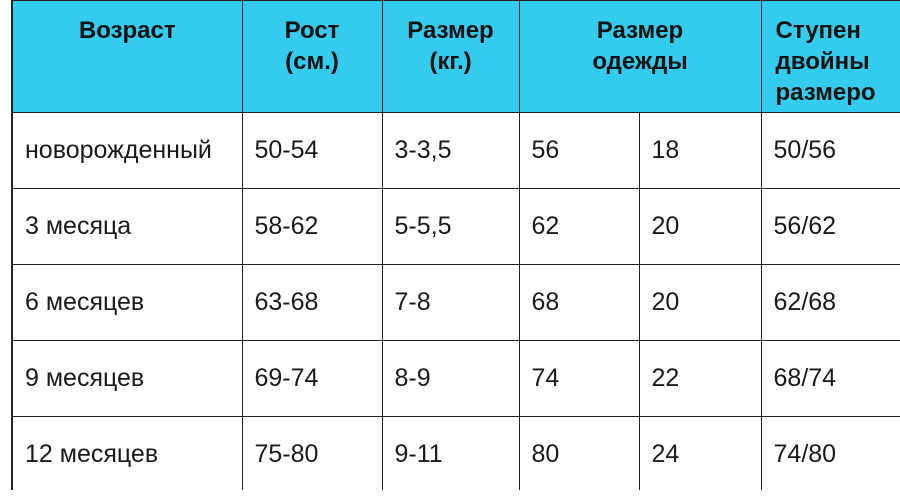  Describe the element at coordinates (579, 302) in the screenshot. I see `cell-size-a: 68` at that location.